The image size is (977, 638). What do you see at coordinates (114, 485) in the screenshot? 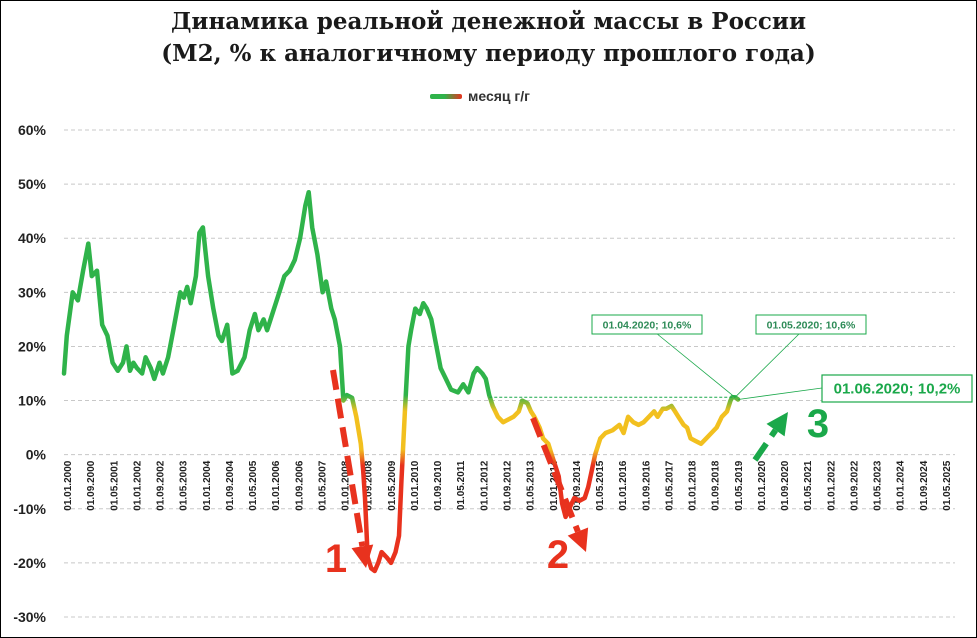
I see `x-tick-label: 01.05.2001` at bounding box center [114, 485].